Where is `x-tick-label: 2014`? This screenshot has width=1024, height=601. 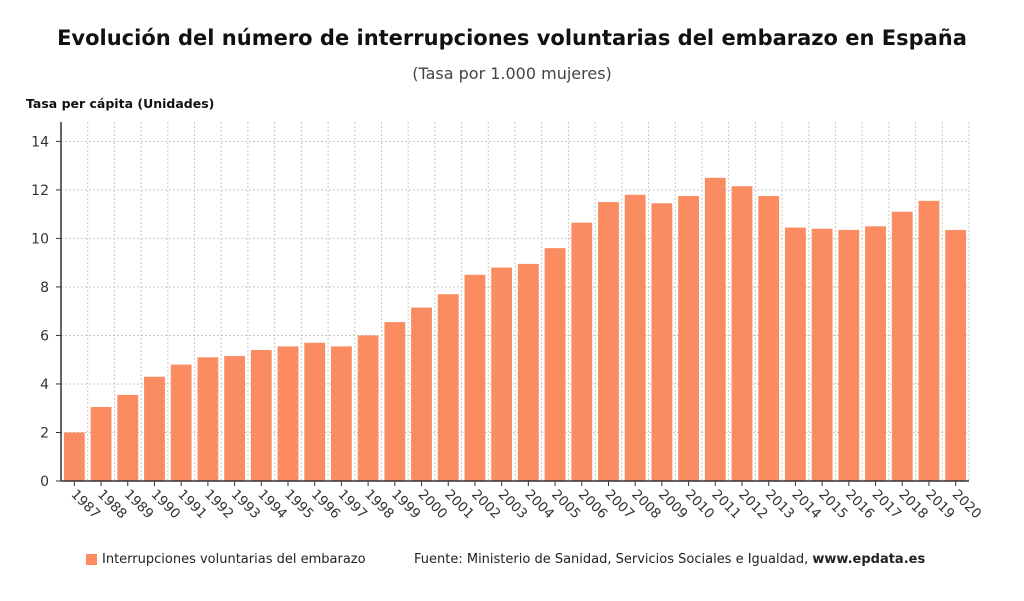 x-tick-label: 2014 is located at coordinates (807, 505).